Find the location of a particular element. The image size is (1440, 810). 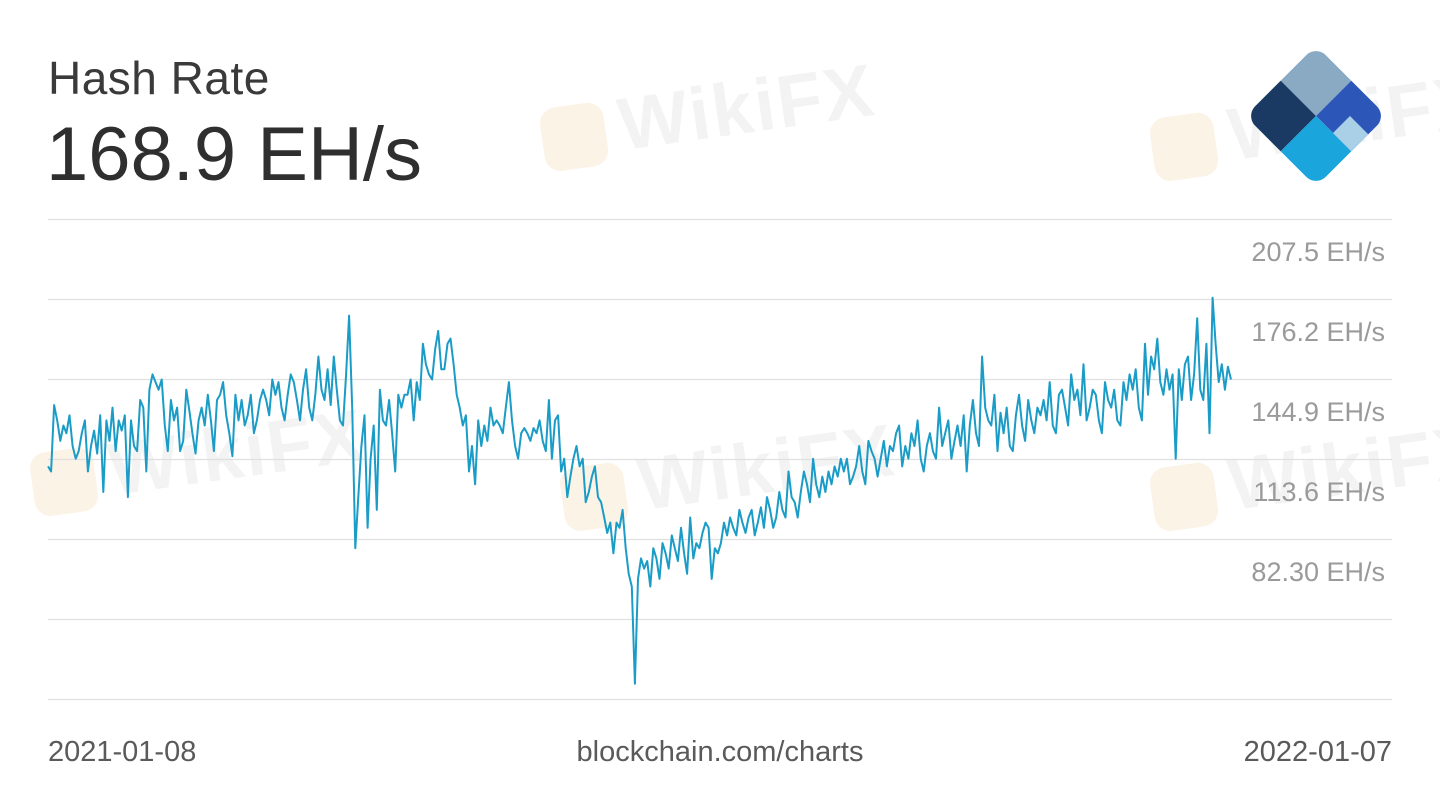

logo-quadrant-top is located at coordinates (1316, 80).